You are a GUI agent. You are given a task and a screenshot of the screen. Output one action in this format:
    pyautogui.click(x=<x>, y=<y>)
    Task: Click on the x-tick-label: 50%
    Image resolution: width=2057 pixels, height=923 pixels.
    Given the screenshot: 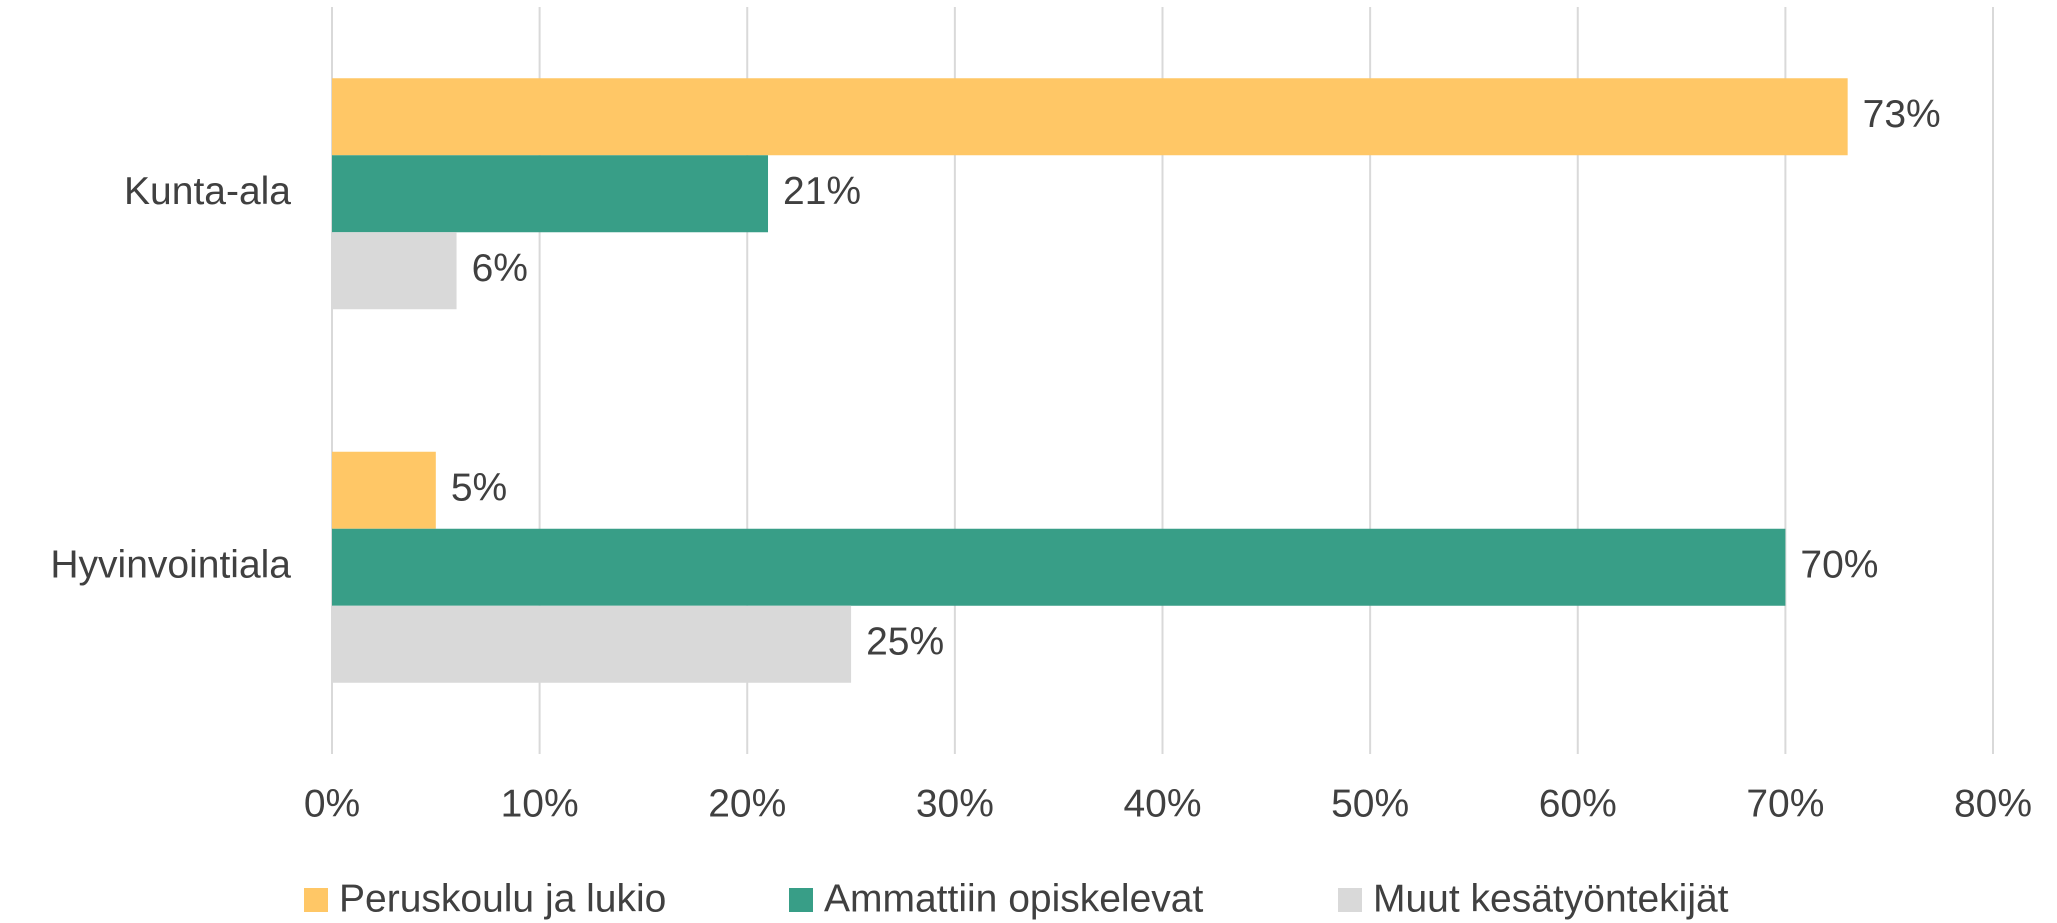 What is the action you would take?
    pyautogui.click(x=1370, y=803)
    